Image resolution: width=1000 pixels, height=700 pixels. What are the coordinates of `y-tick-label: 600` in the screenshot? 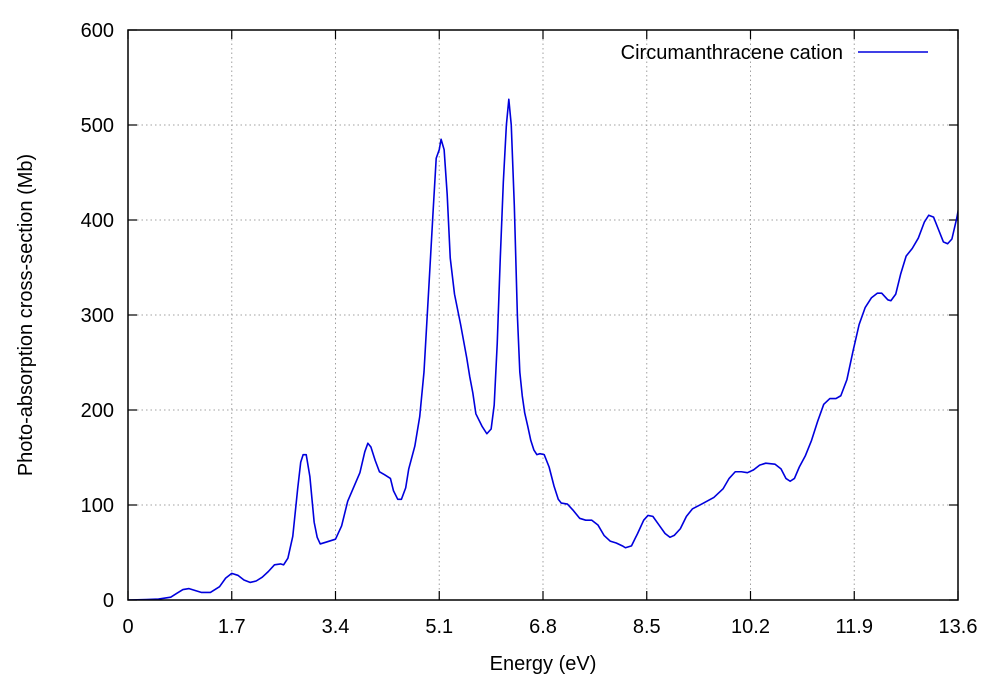 It's located at (97, 31).